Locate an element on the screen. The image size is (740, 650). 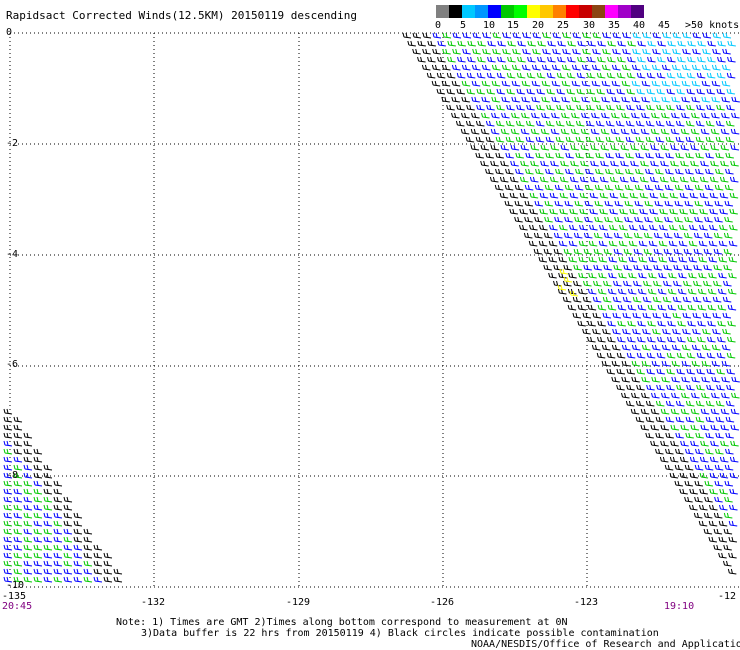
lat-label-minus10: -10 is located at coordinates (15, 585).